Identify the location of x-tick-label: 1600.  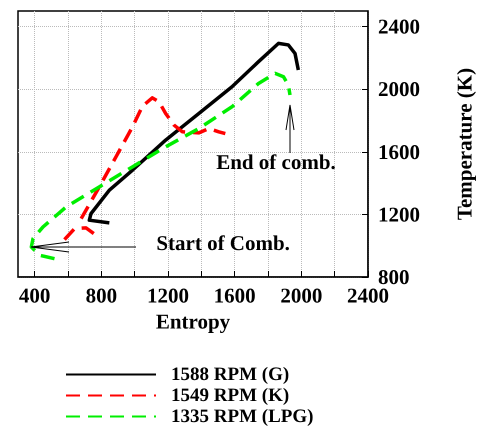
(235, 296).